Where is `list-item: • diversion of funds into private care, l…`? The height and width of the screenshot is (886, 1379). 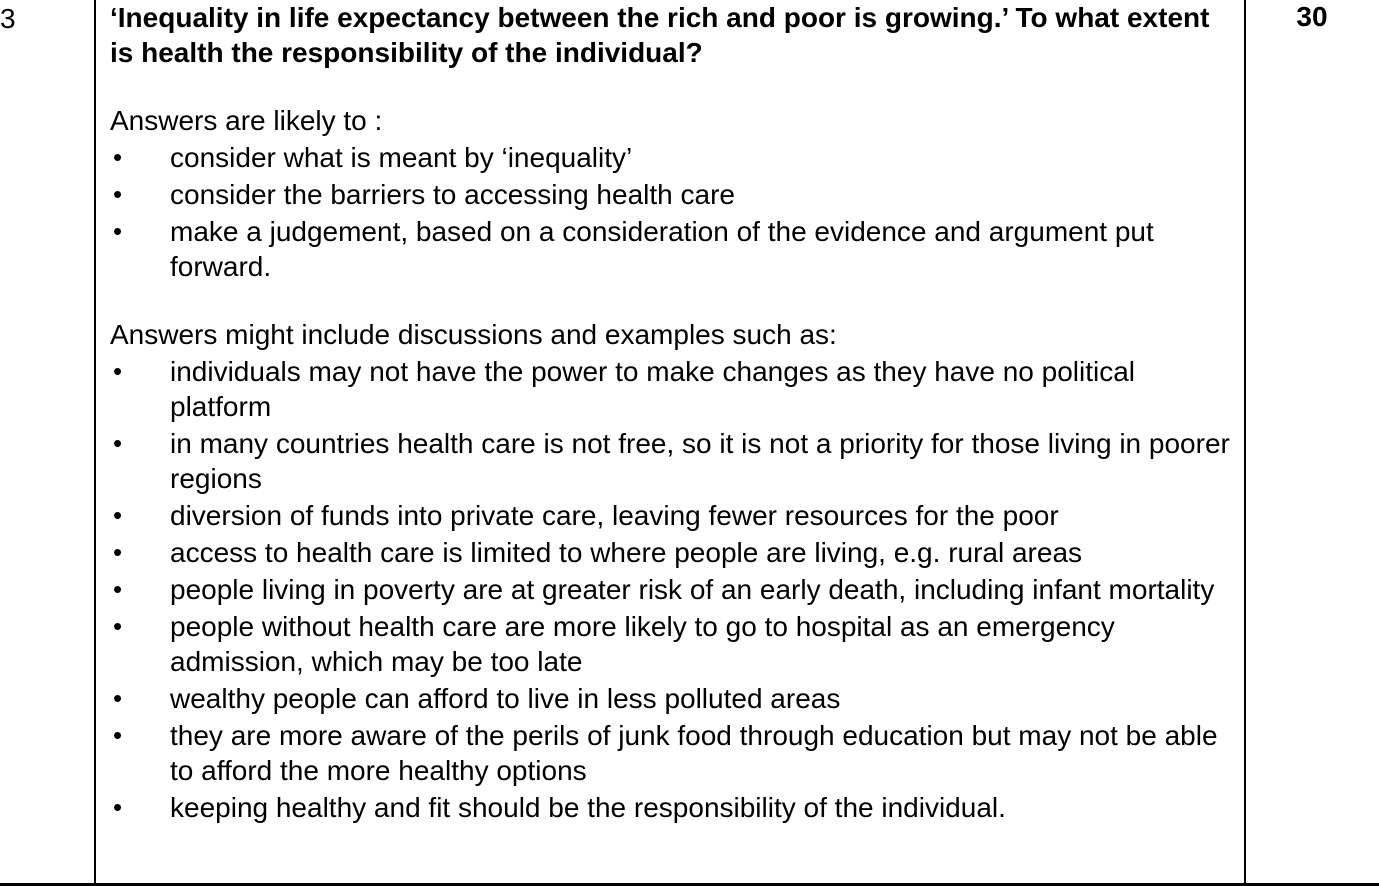 list-item: • diversion of funds into private care, l… is located at coordinates (586, 515).